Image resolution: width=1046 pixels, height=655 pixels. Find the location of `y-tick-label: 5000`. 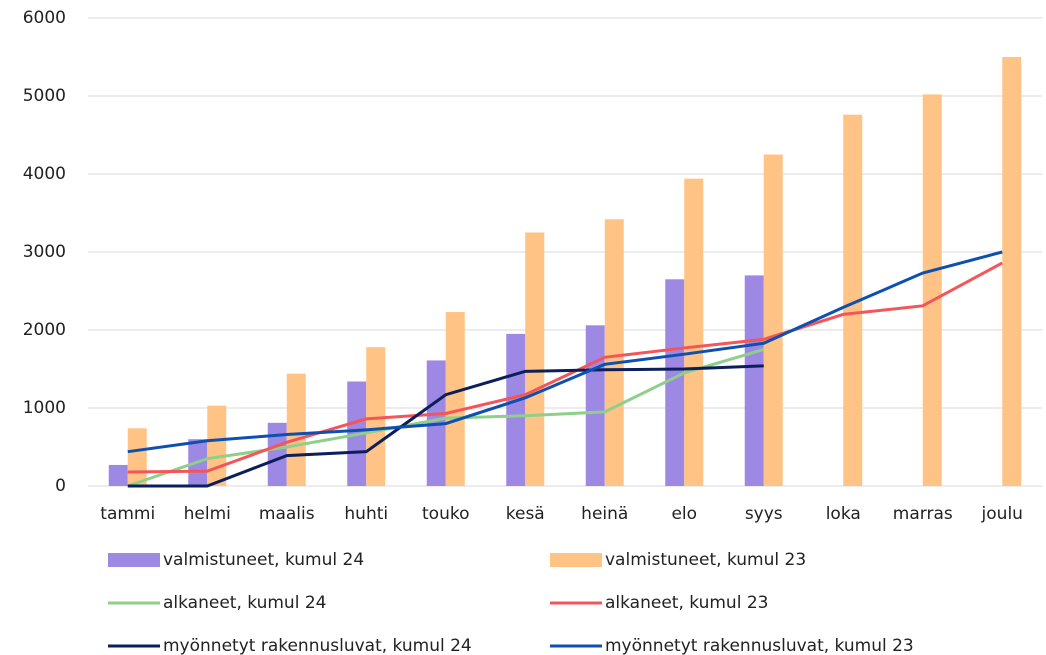

y-tick-label: 5000 is located at coordinates (44, 96).